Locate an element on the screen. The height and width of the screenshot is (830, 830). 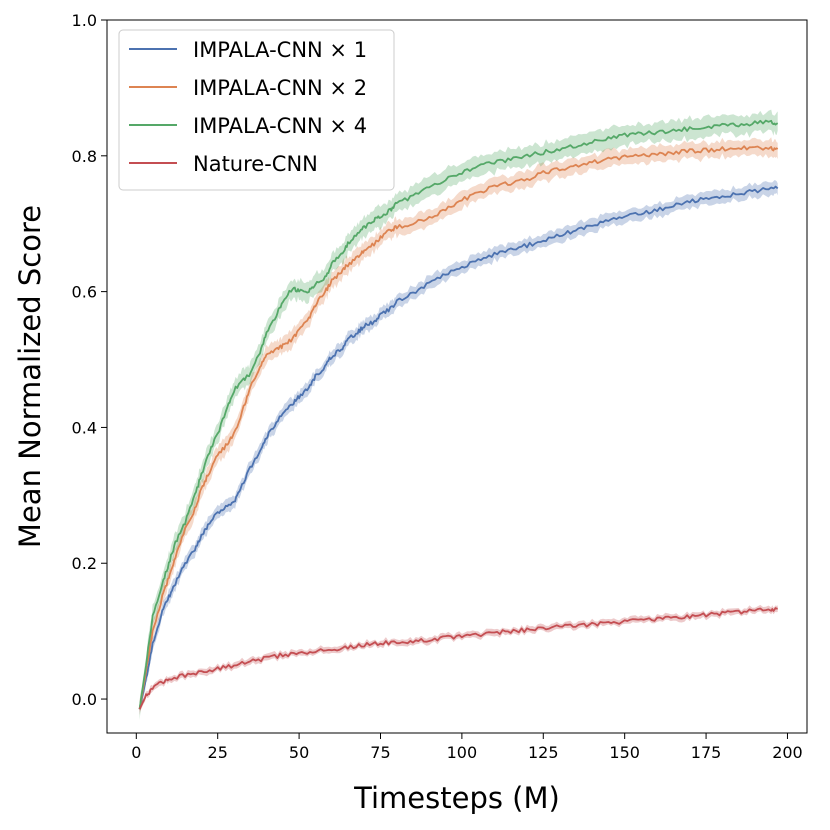
x-tick-label: 25 is located at coordinates (218, 752).